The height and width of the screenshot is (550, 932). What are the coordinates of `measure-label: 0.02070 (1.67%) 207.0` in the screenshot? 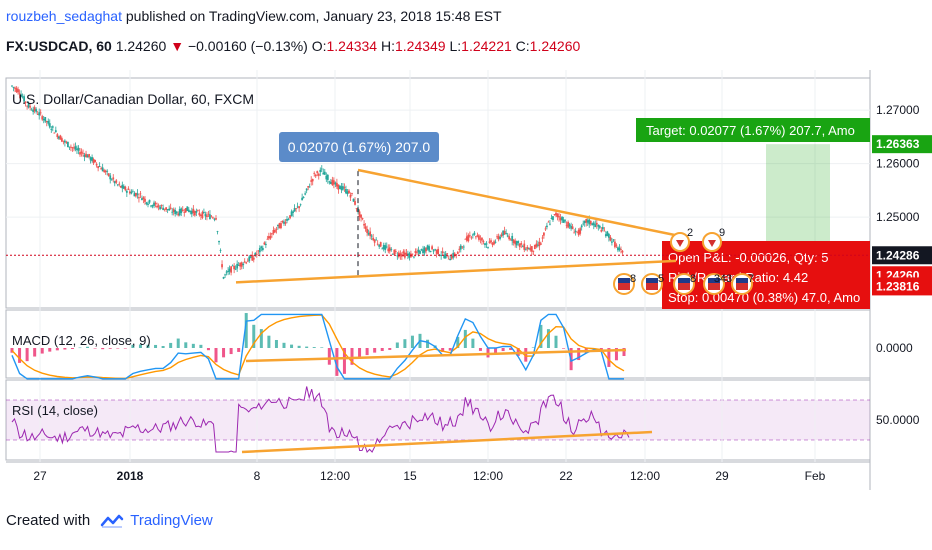 It's located at (359, 147).